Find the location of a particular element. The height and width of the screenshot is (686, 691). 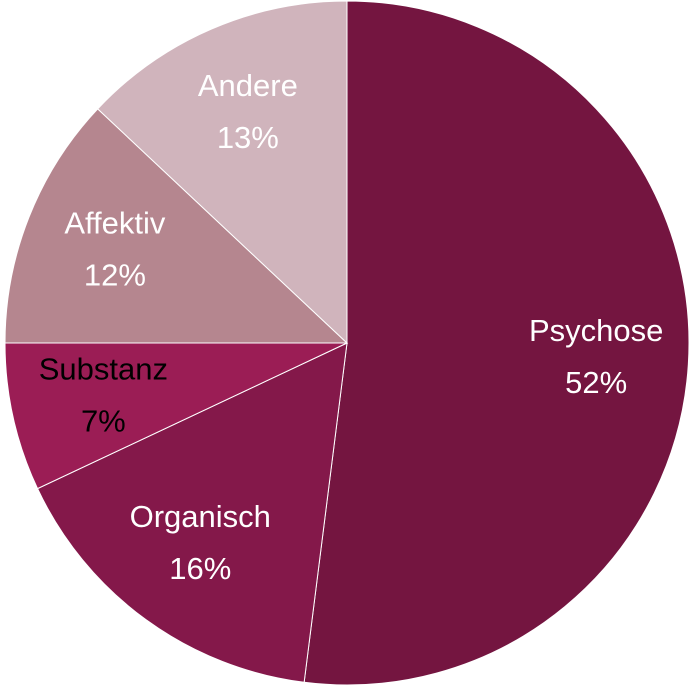

slice-value-label: 12% is located at coordinates (115, 274).